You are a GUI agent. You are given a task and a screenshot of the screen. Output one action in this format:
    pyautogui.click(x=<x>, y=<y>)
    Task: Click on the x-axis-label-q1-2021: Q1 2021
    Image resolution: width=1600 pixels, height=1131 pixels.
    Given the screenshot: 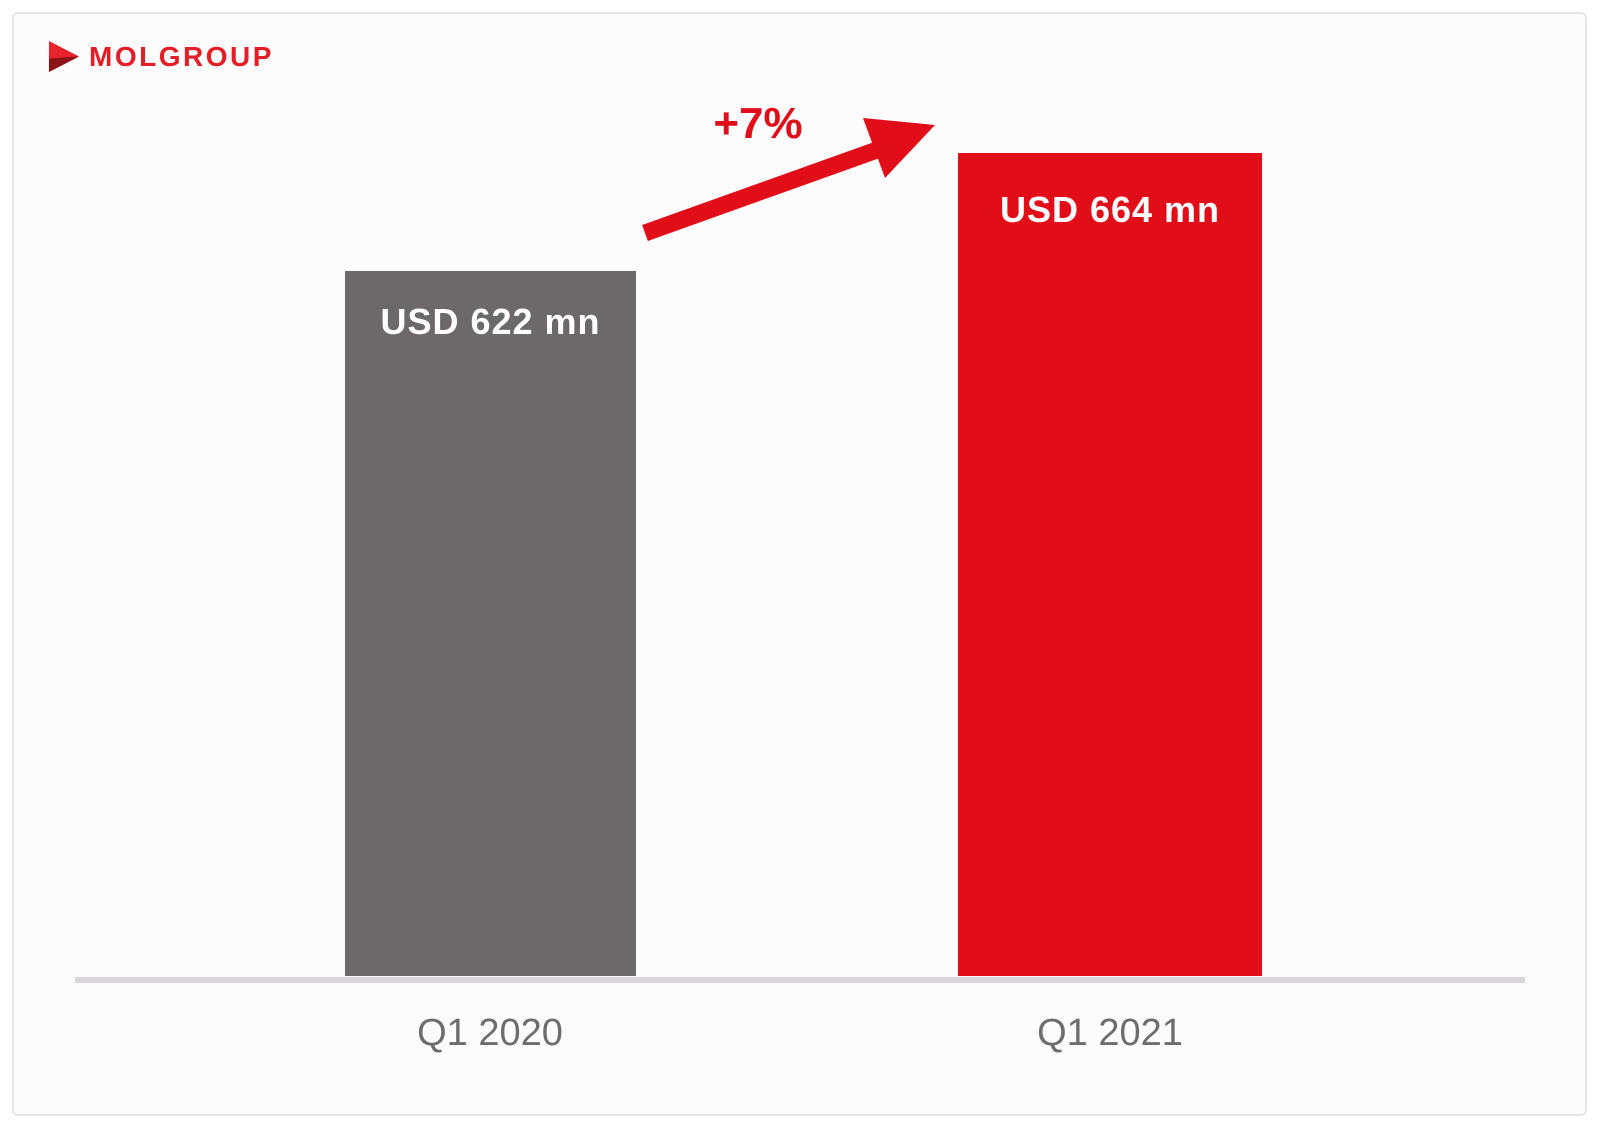 What is the action you would take?
    pyautogui.click(x=1110, y=1033)
    